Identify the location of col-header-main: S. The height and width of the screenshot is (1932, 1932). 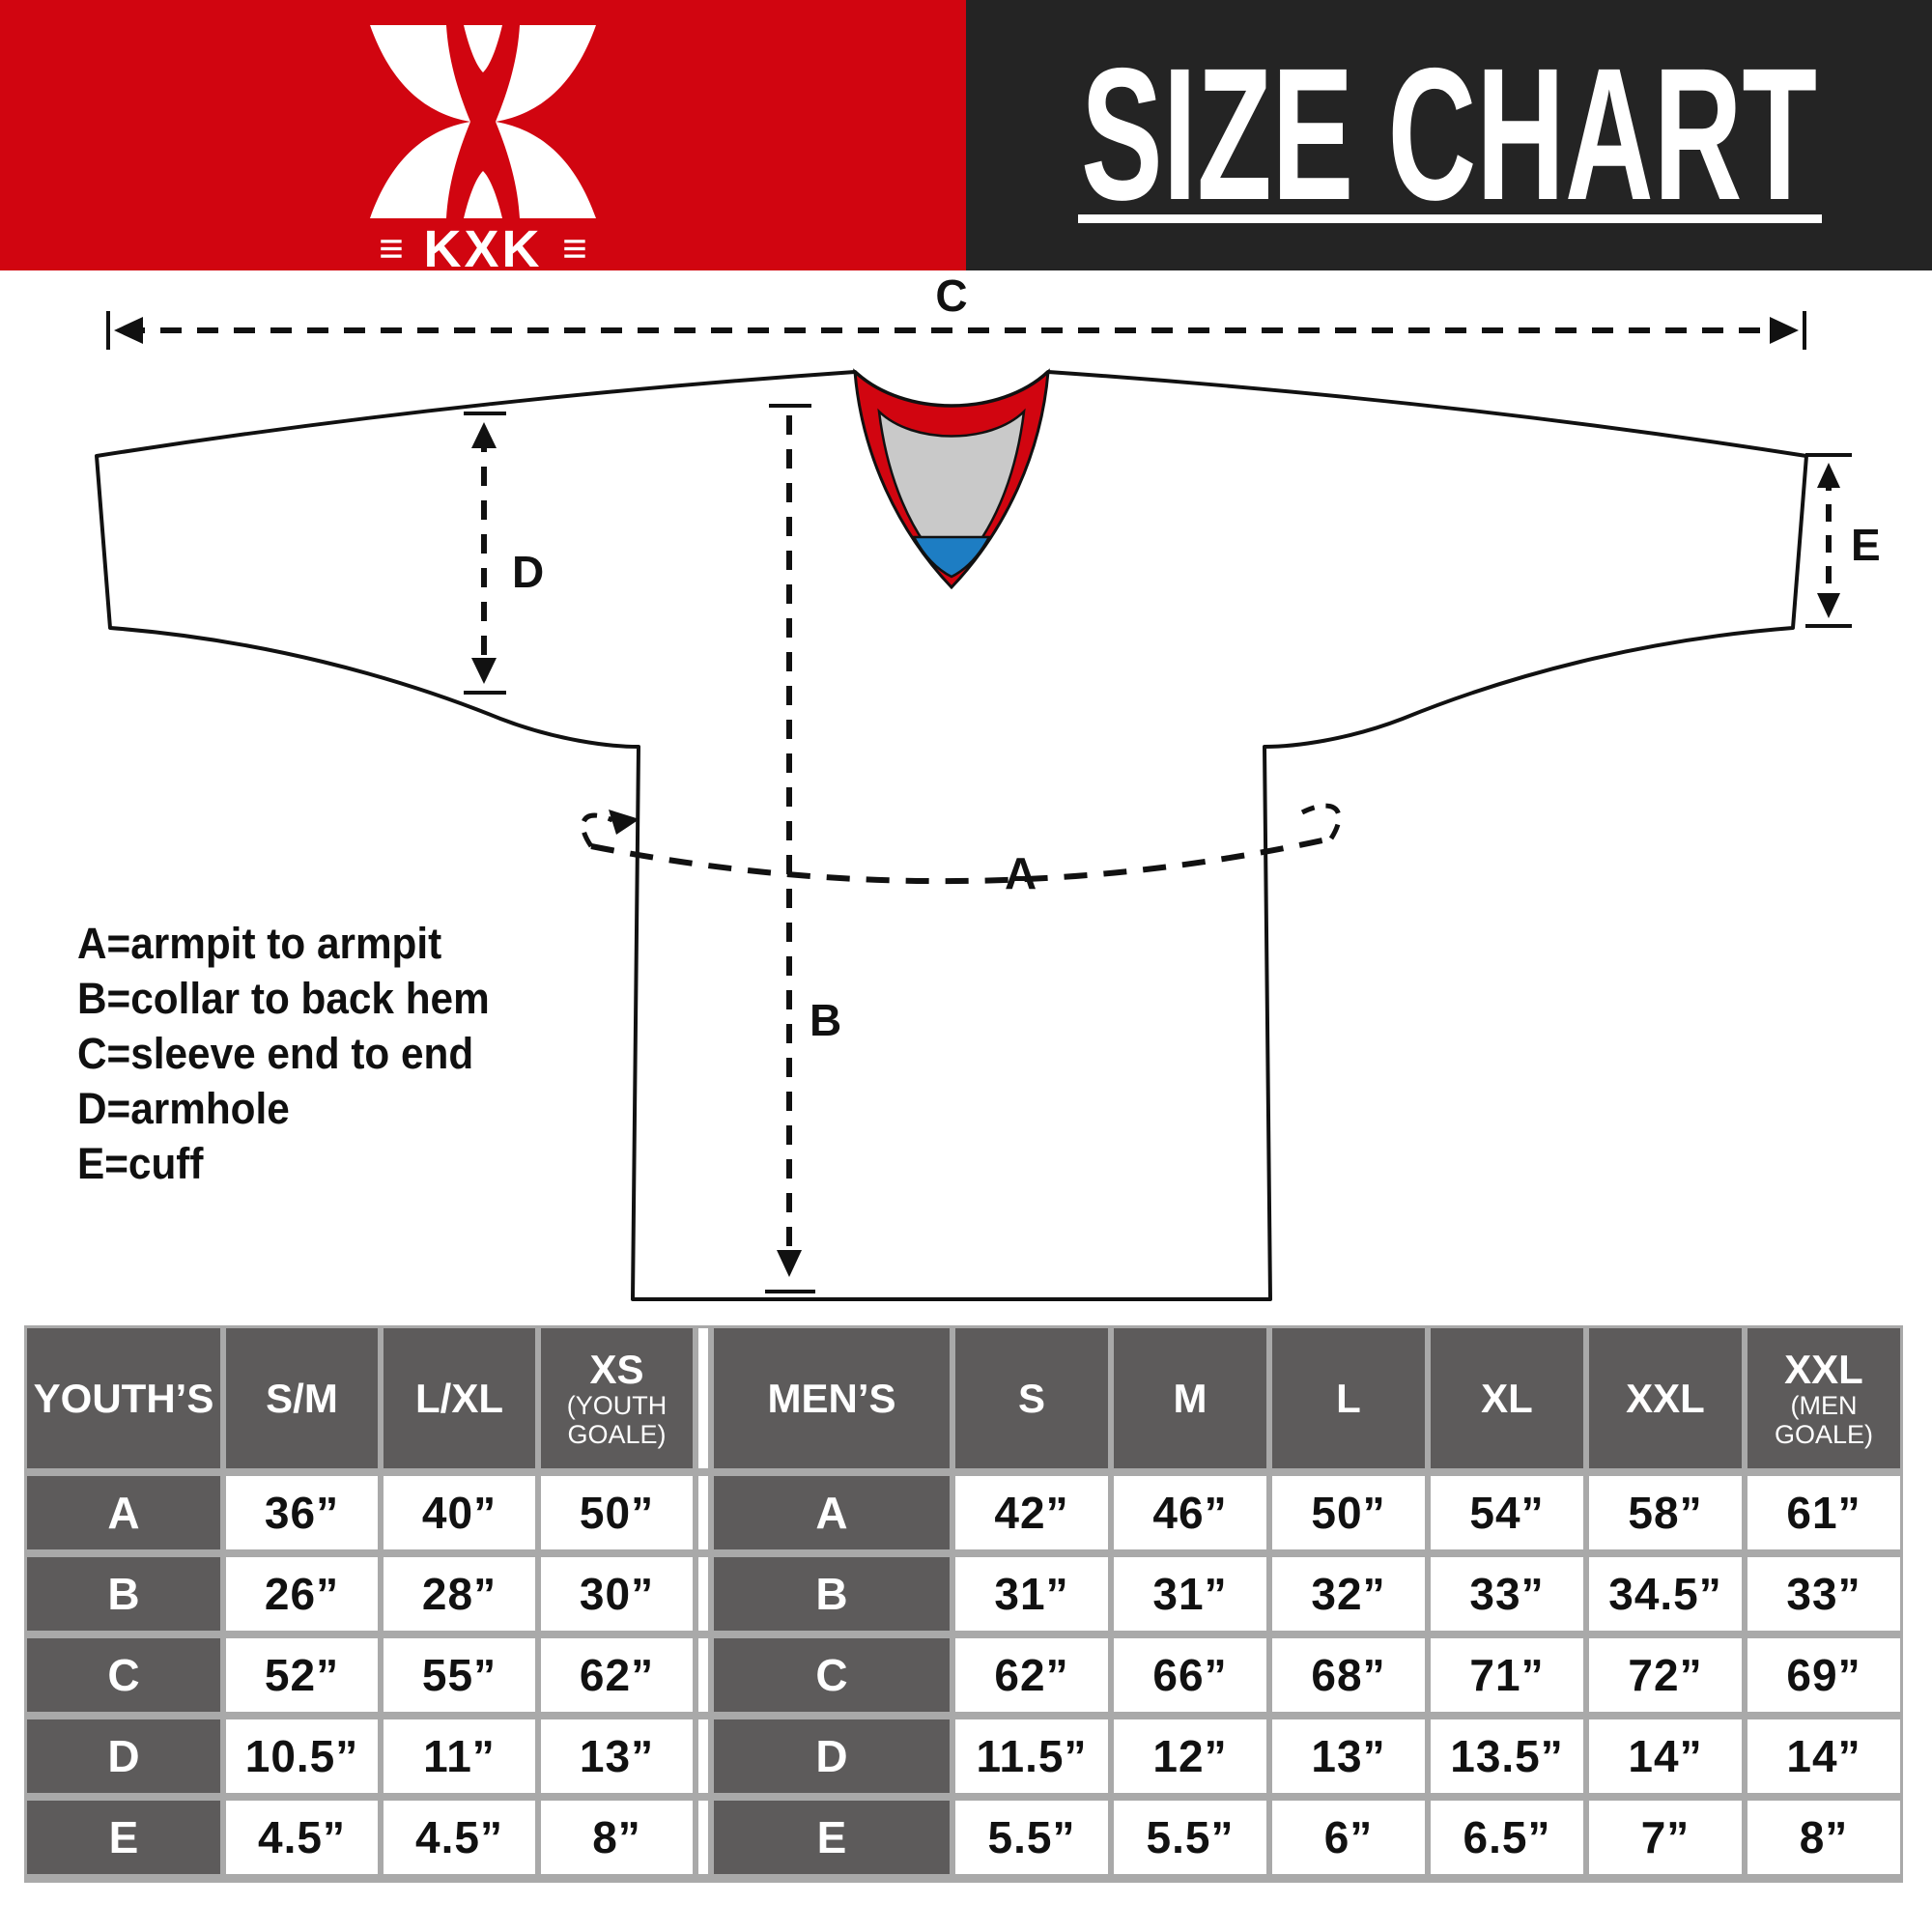
(1031, 1398).